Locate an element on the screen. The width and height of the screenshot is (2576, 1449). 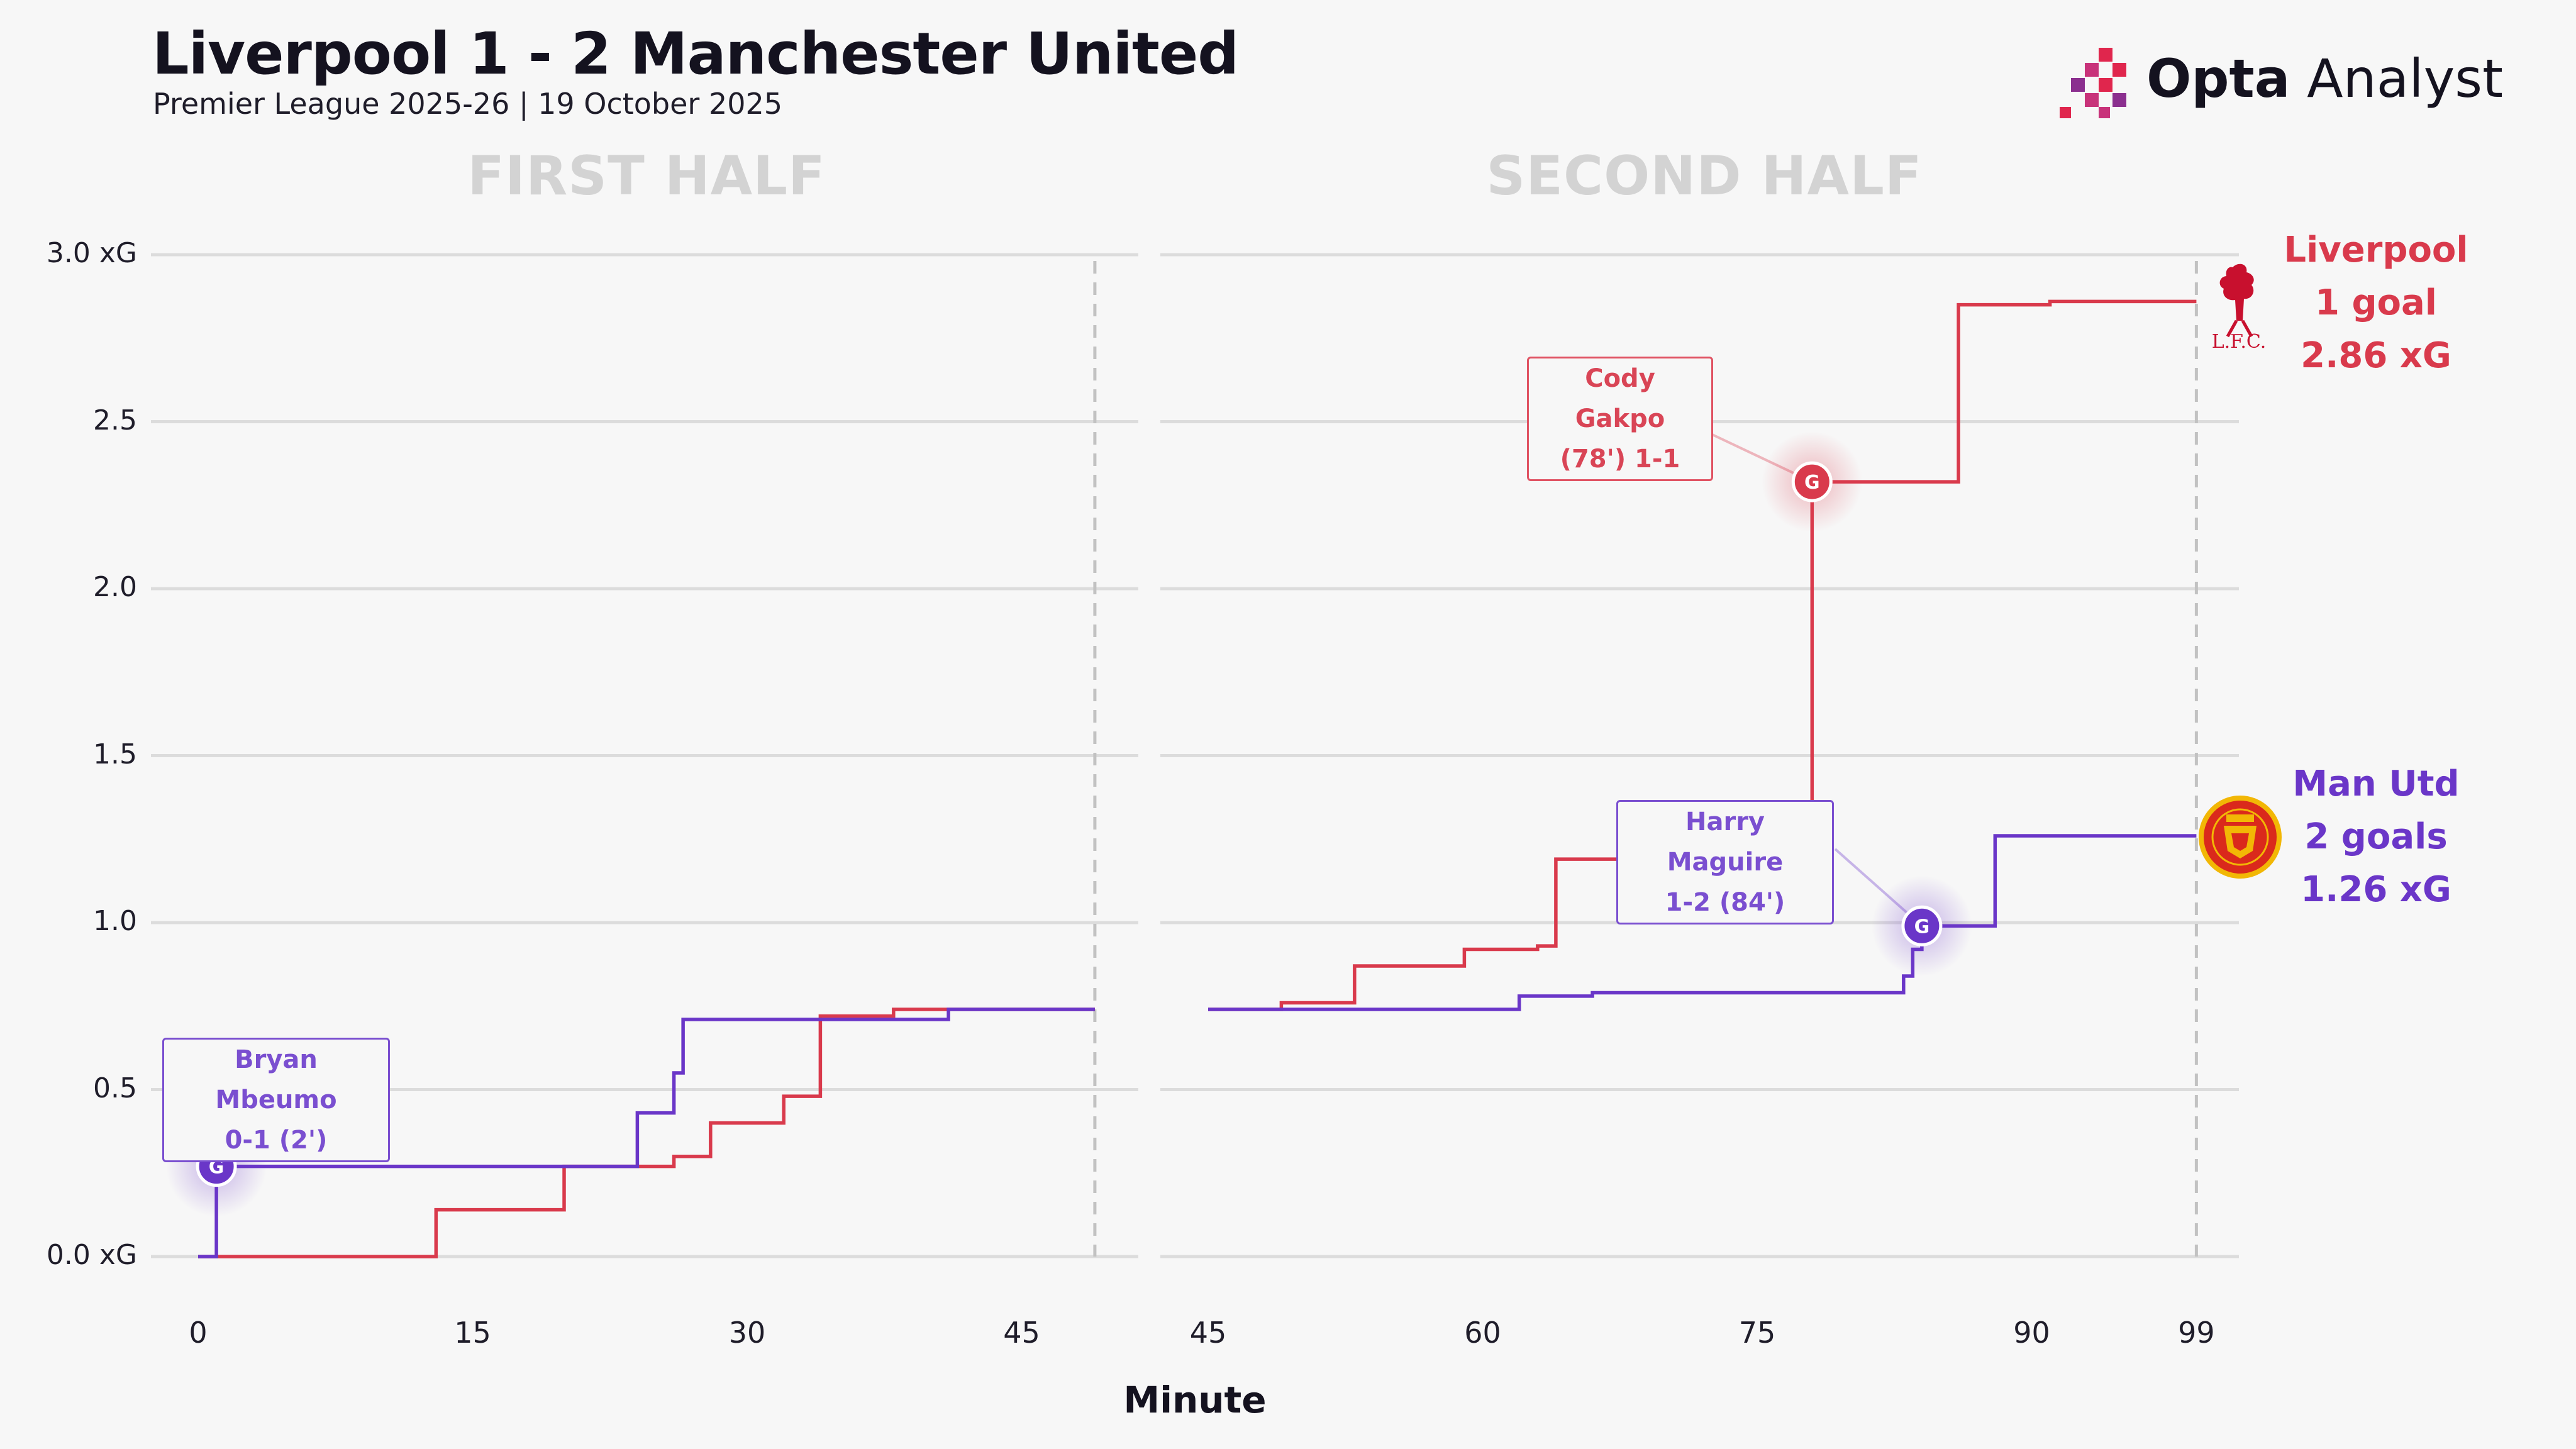
series-line-man-utd-second-half is located at coordinates (1702, 922).